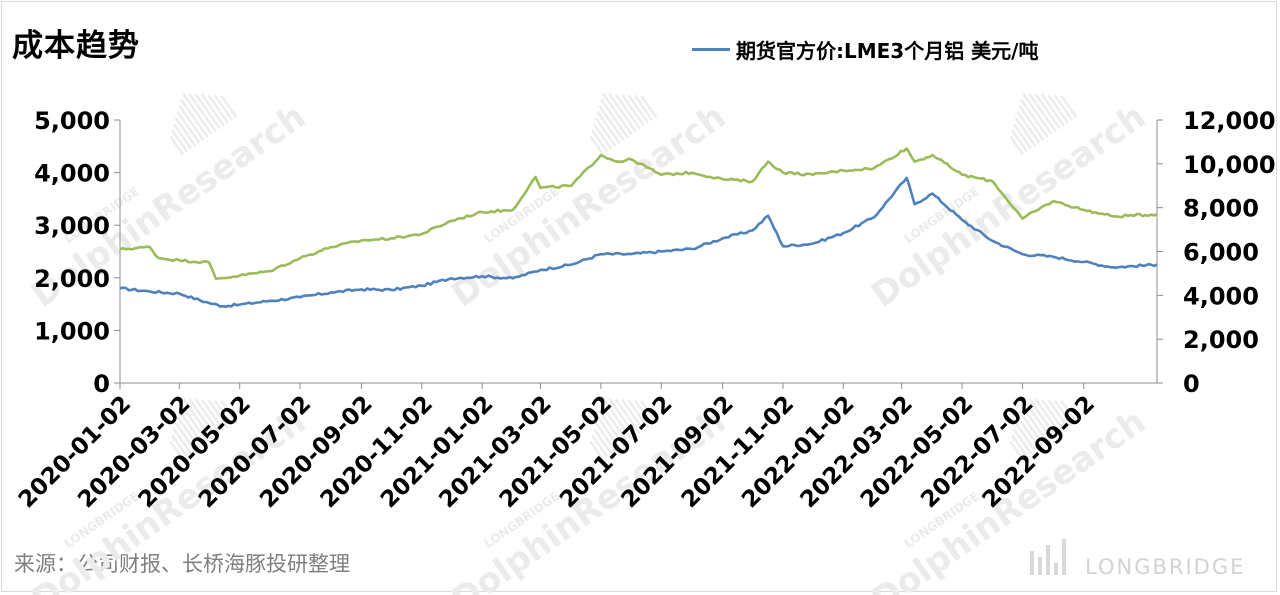  I want to click on chart-title: 成本趋势, so click(76, 46).